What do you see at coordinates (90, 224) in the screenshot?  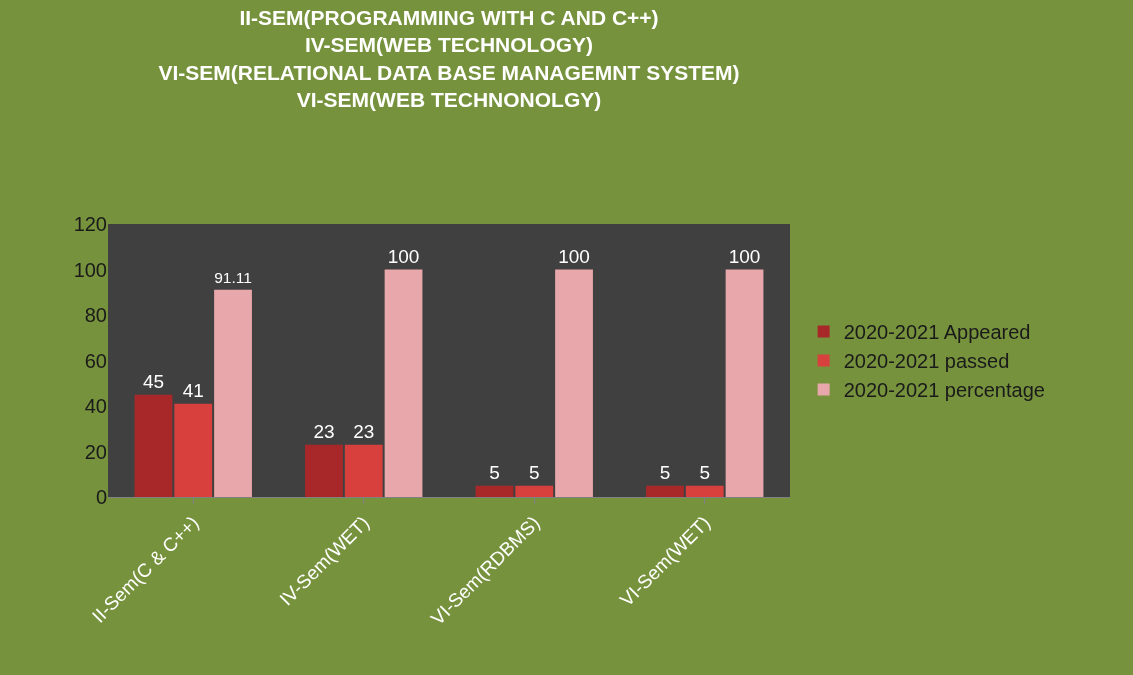 I see `y-tick-label: 120` at bounding box center [90, 224].